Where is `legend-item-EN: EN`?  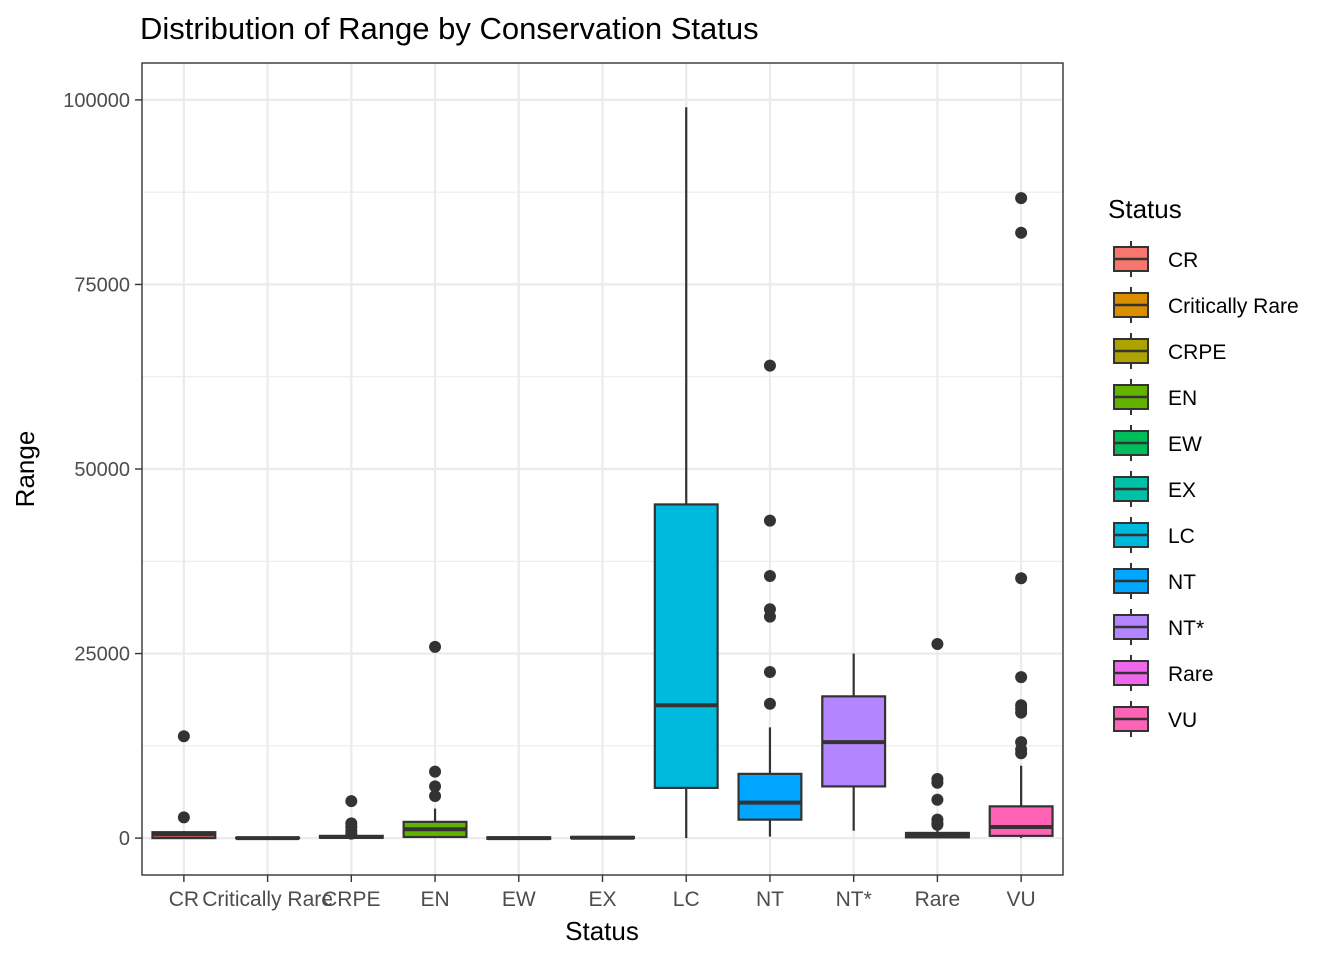 legend-item-EN: EN is located at coordinates (1155, 397).